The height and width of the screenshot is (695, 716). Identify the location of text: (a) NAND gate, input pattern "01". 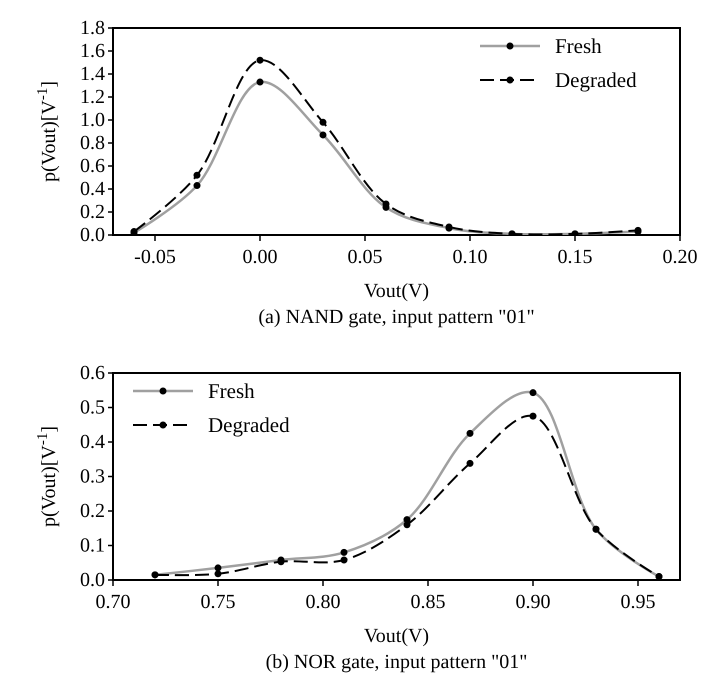
(396, 317).